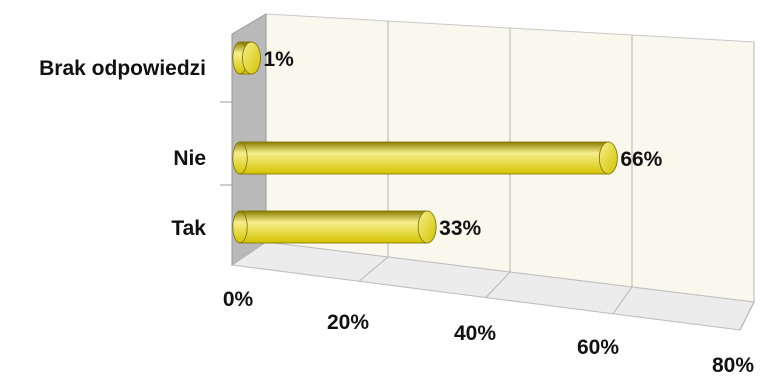  I want to click on x-tick-label: 40%, so click(475, 333).